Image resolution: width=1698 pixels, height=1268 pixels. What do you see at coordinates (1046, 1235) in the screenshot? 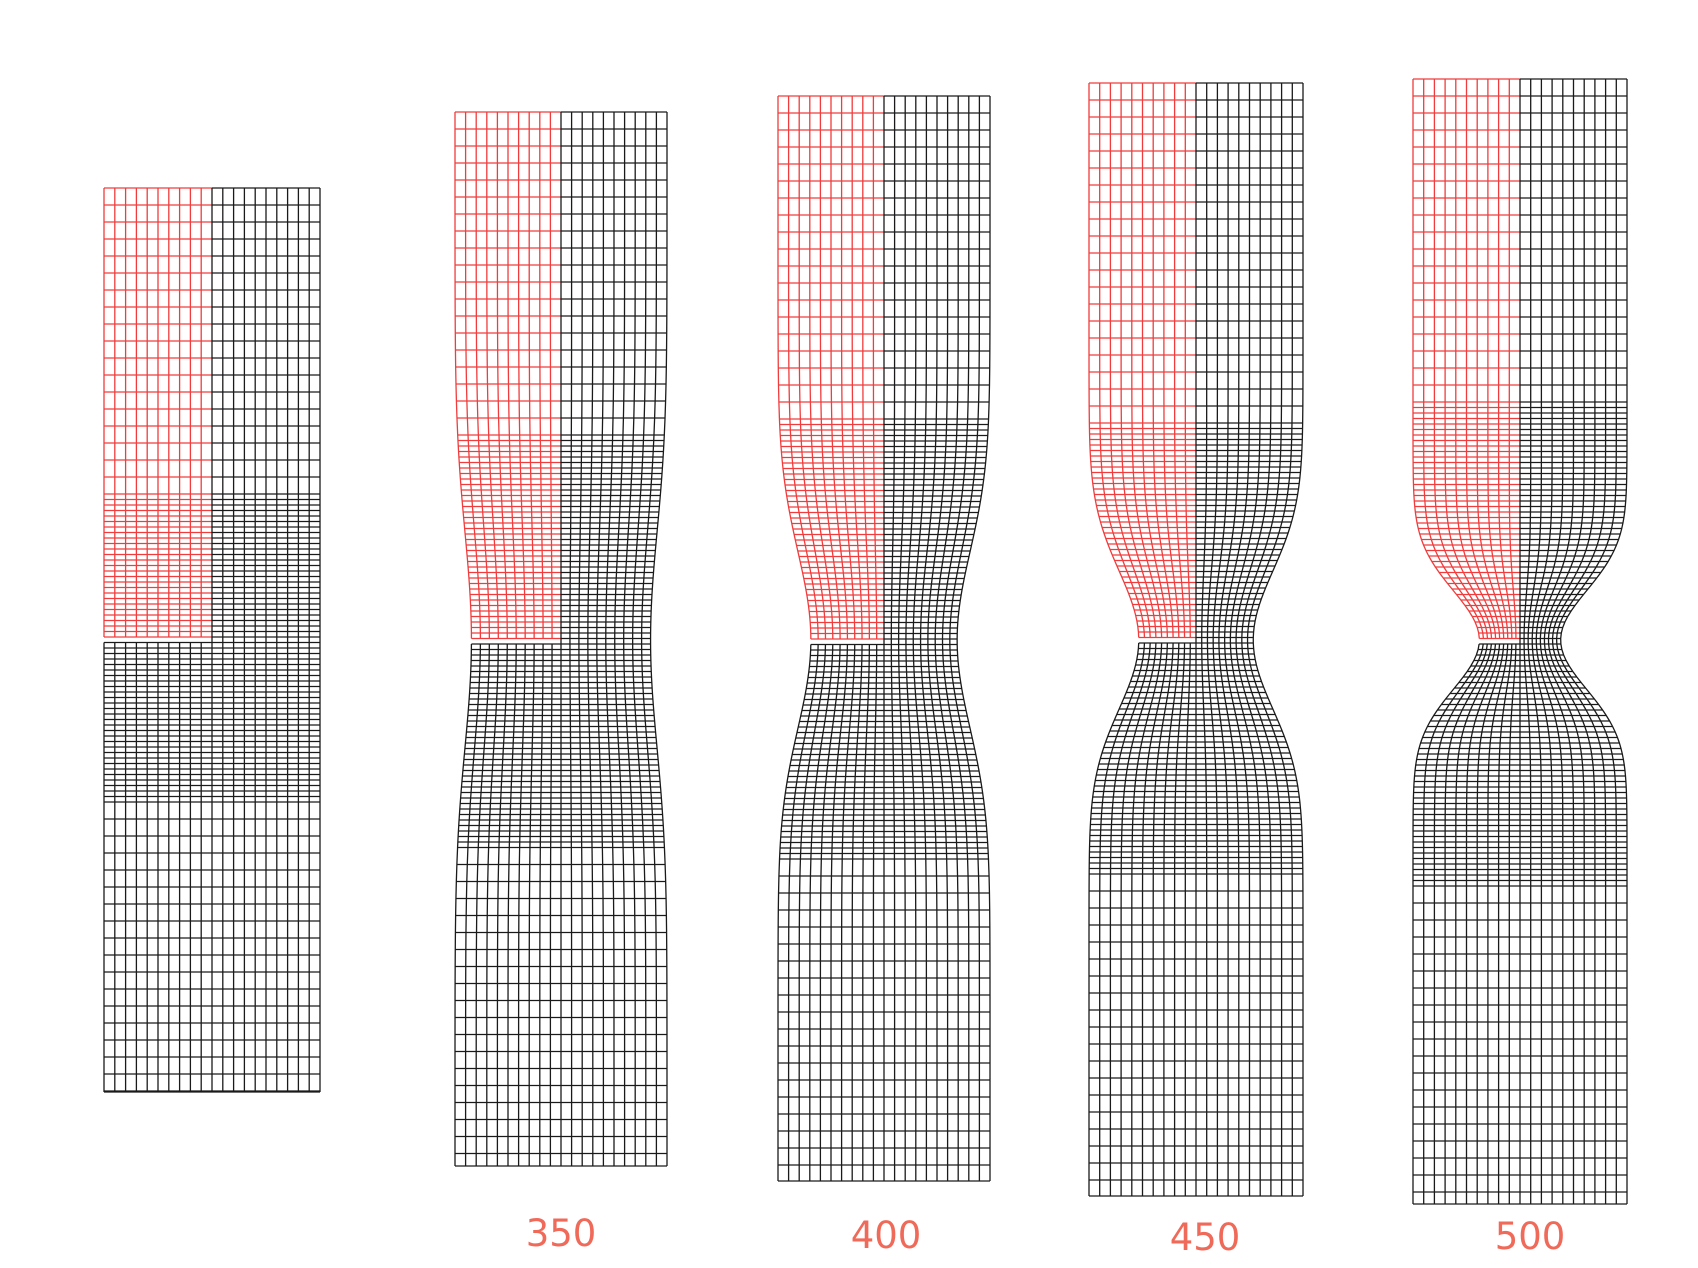
I see `step-labels: 350 400 450 500` at bounding box center [1046, 1235].